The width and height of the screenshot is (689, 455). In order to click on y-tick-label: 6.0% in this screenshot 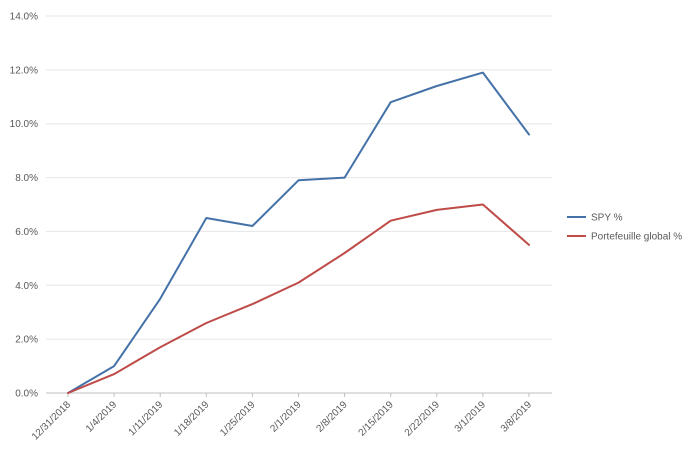, I will do `click(26, 232)`.